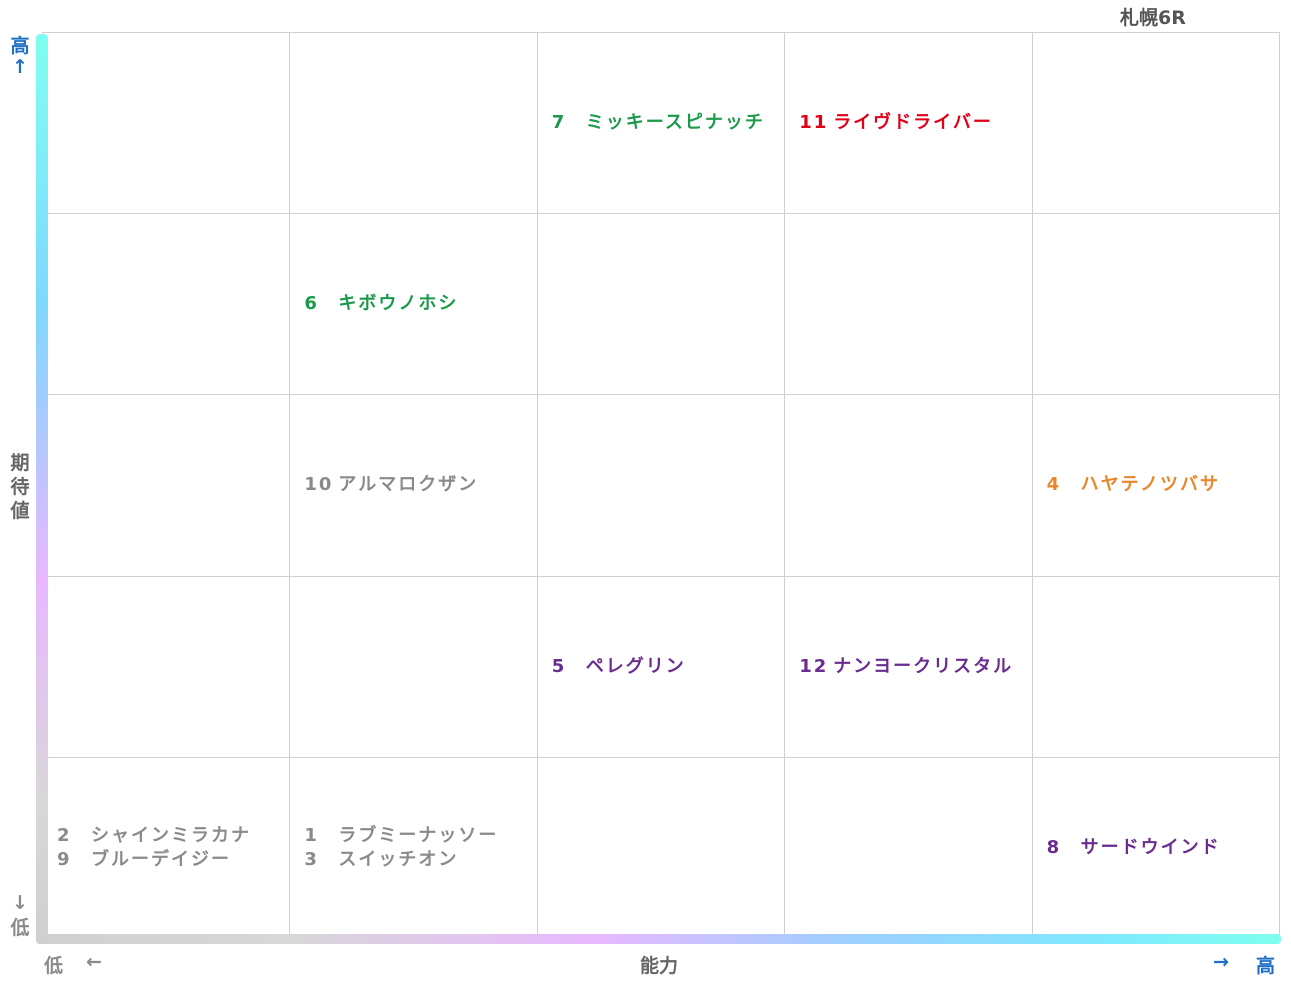 Image resolution: width=1291 pixels, height=983 pixels. I want to click on horse-entry: 4 ハヤテノツバサ, so click(1163, 485).